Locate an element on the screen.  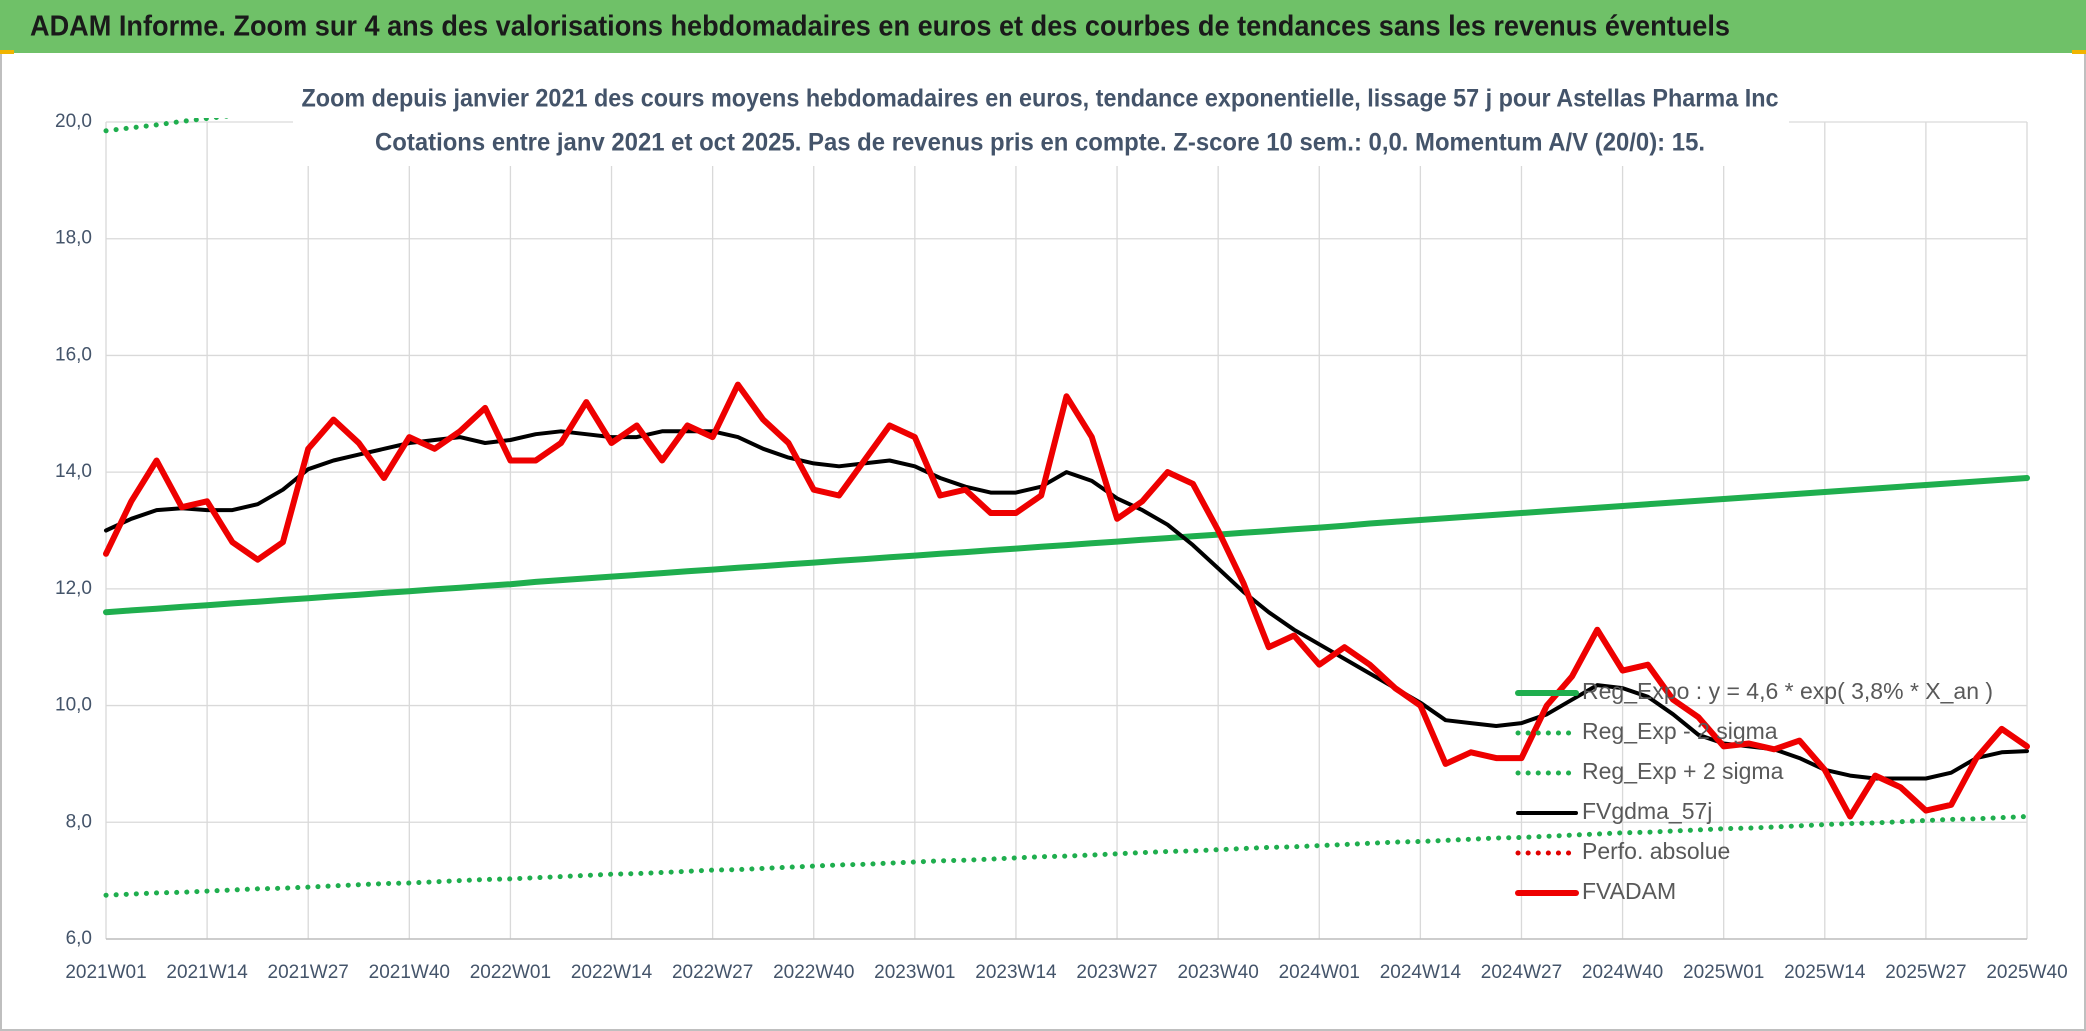
y-tick-label: 20,0 is located at coordinates (73, 121).